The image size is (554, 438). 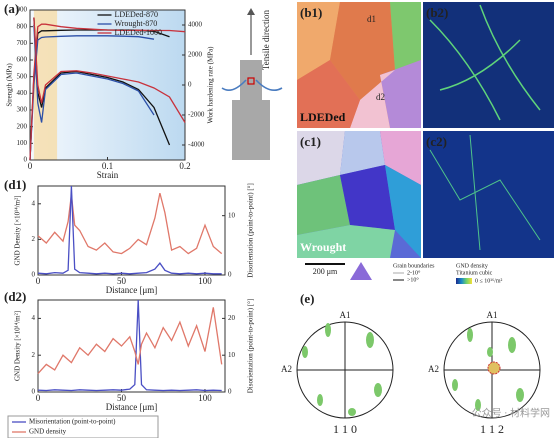 I want to click on legend-frame, so click(x=83, y=426).